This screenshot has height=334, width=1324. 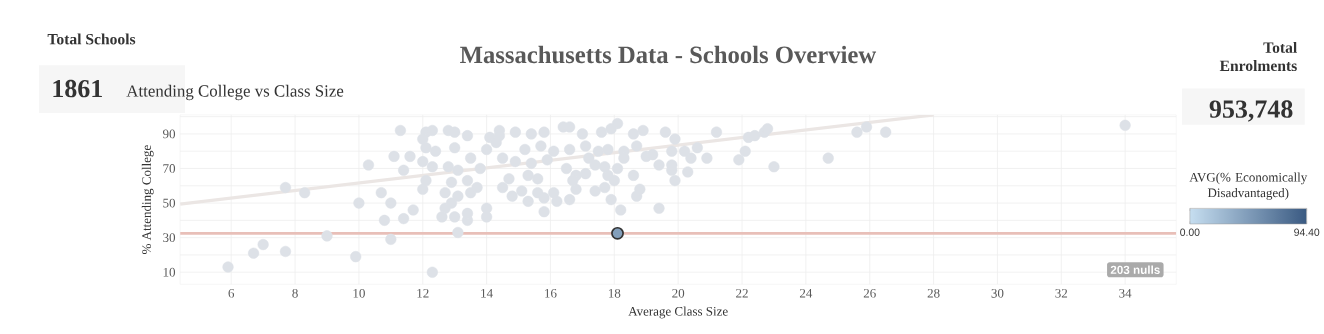 What do you see at coordinates (1135, 270) in the screenshot?
I see `annotation: 203 nulls` at bounding box center [1135, 270].